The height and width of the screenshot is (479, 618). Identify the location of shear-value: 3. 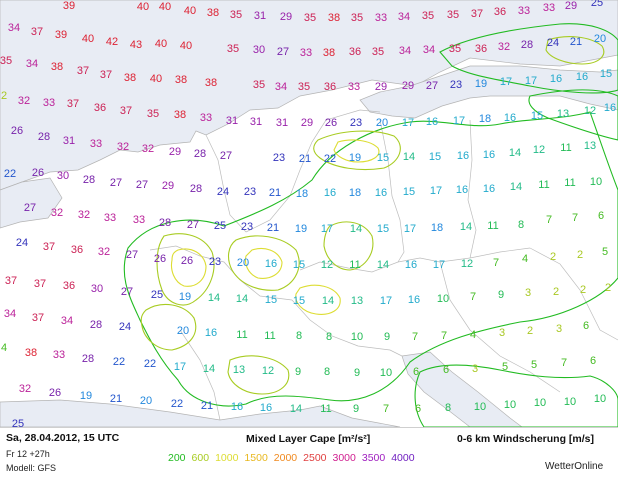
(528, 293).